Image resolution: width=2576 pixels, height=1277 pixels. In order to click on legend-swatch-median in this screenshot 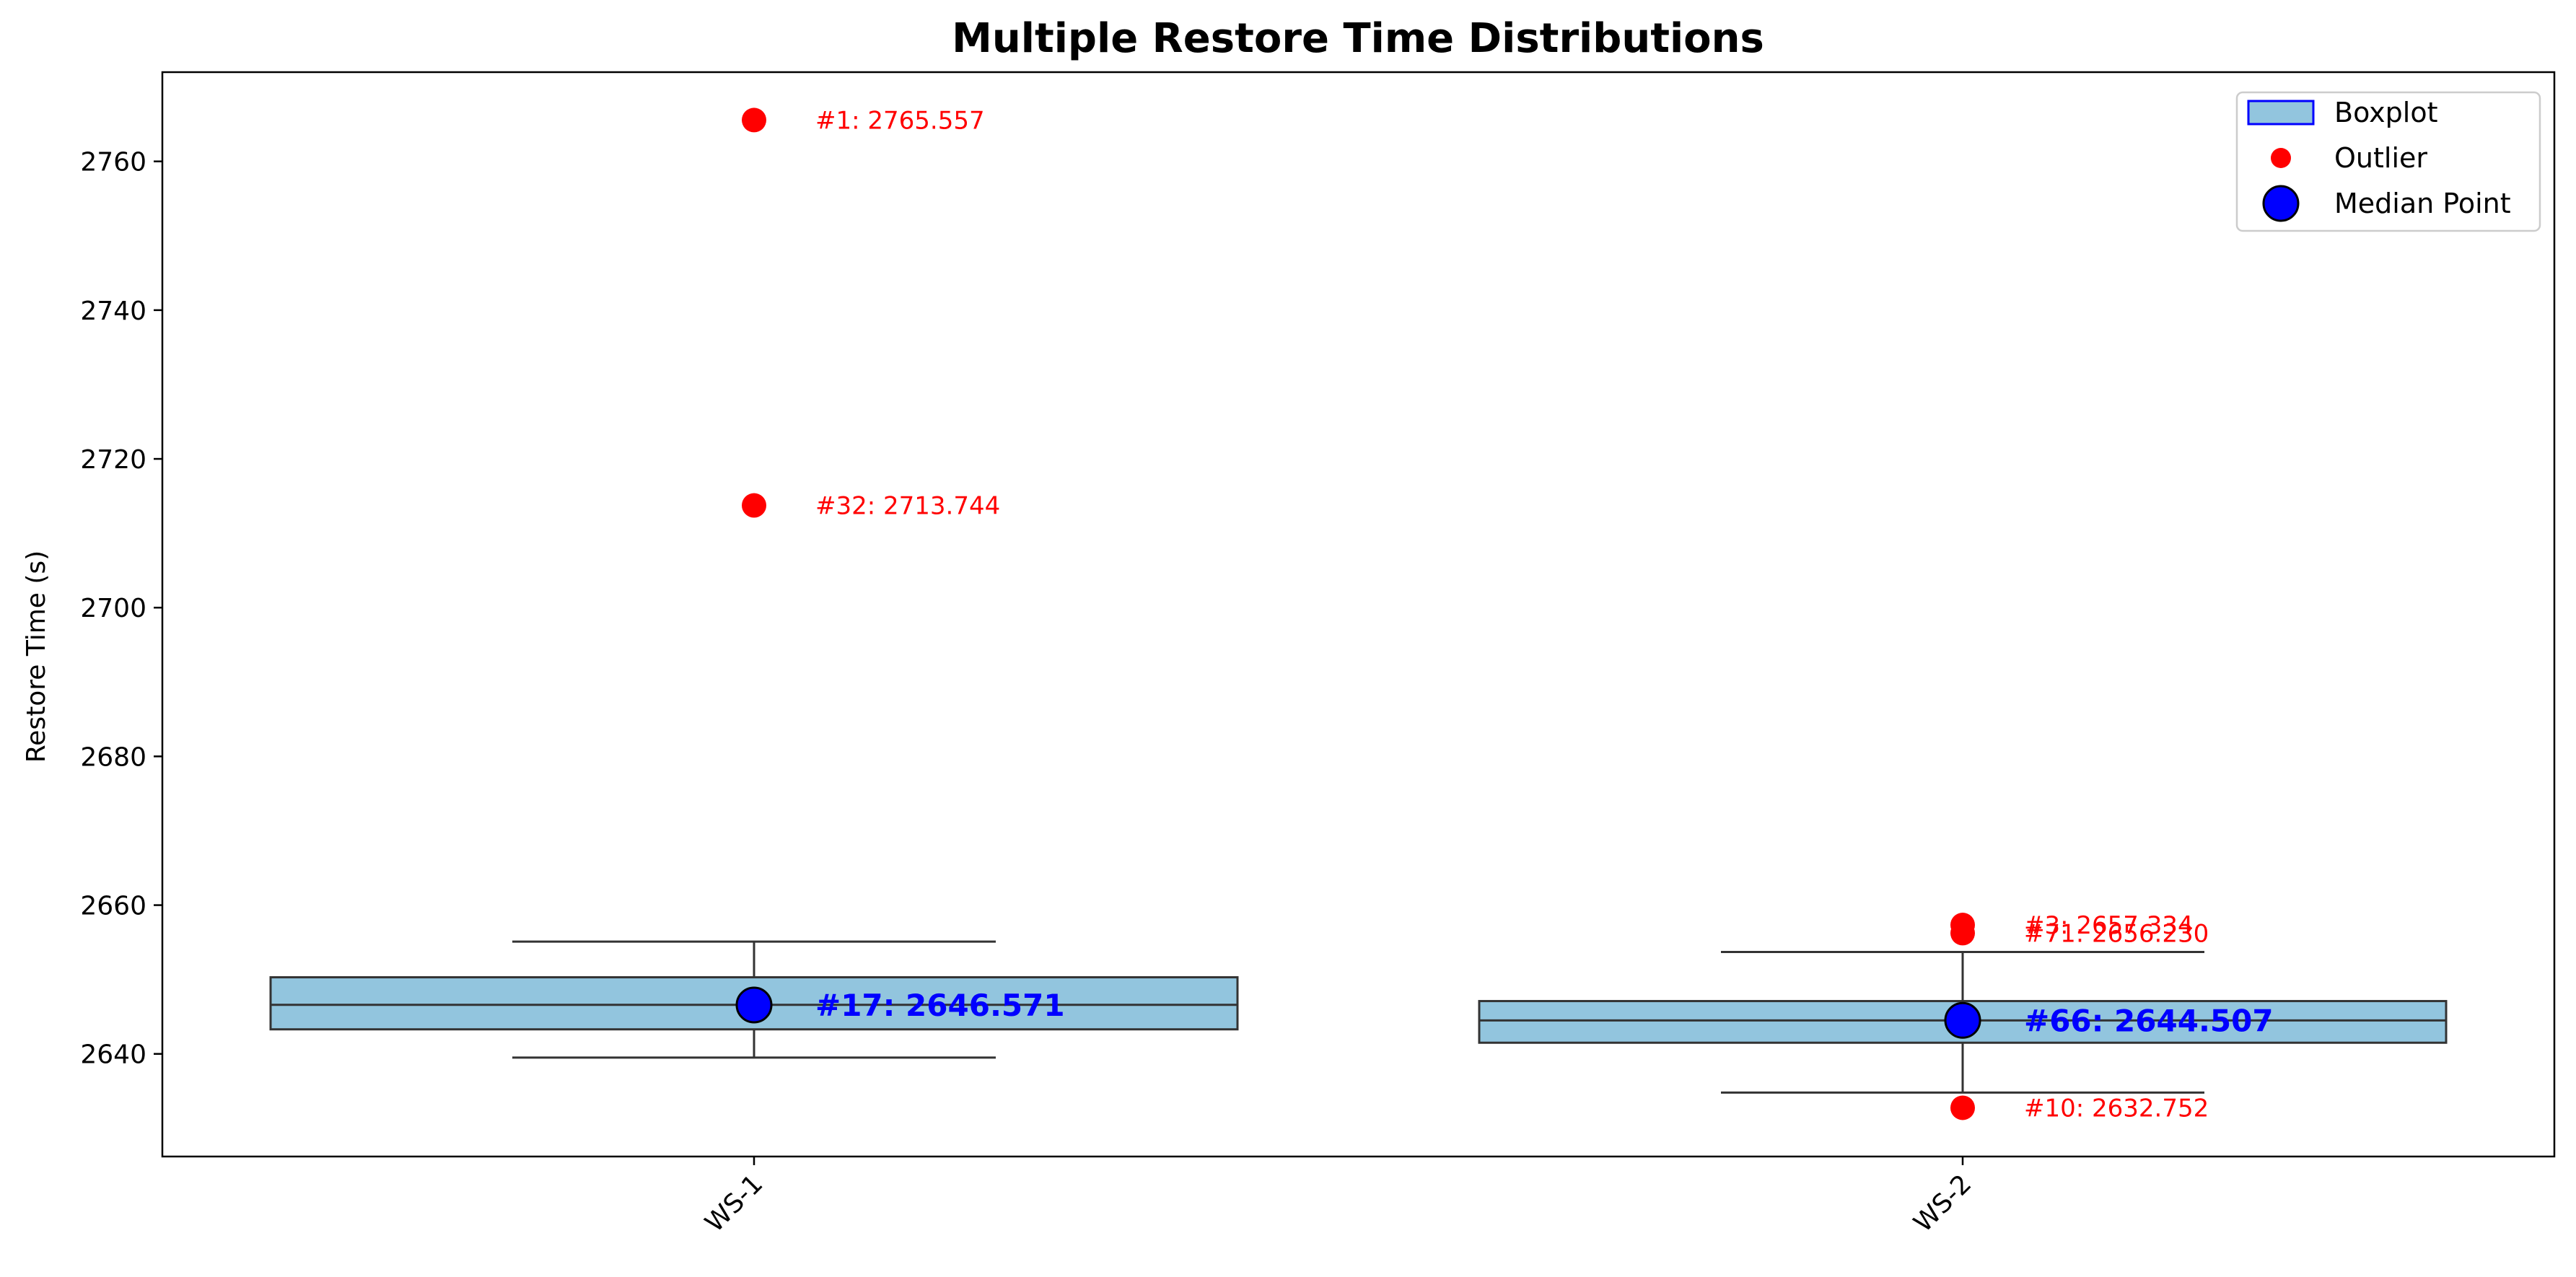, I will do `click(2281, 203)`.